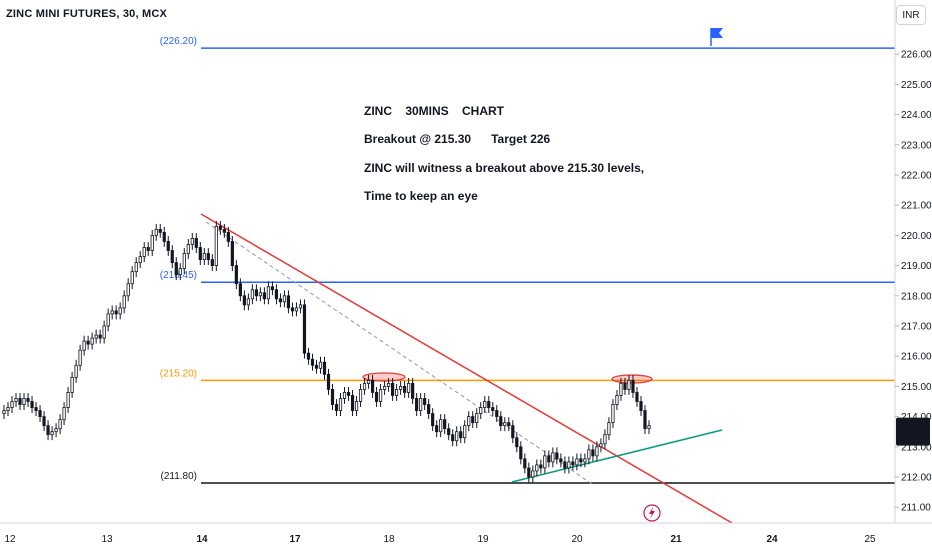 Image resolution: width=932 pixels, height=550 pixels. What do you see at coordinates (916, 508) in the screenshot?
I see `price-tick-label: 211.00` at bounding box center [916, 508].